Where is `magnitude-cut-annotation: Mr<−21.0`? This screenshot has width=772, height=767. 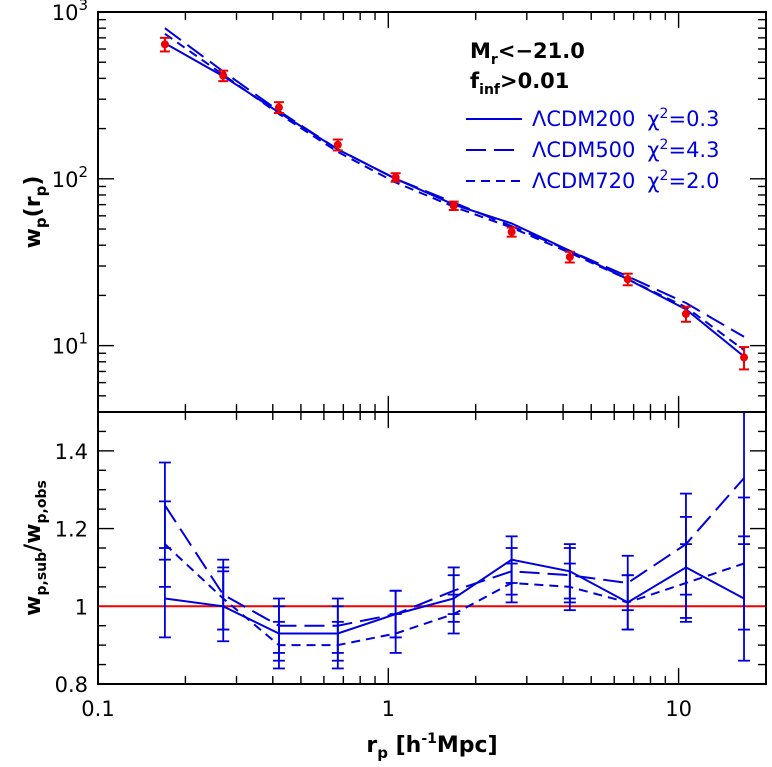
magnitude-cut-annotation: Mr<−21.0 is located at coordinates (527, 53).